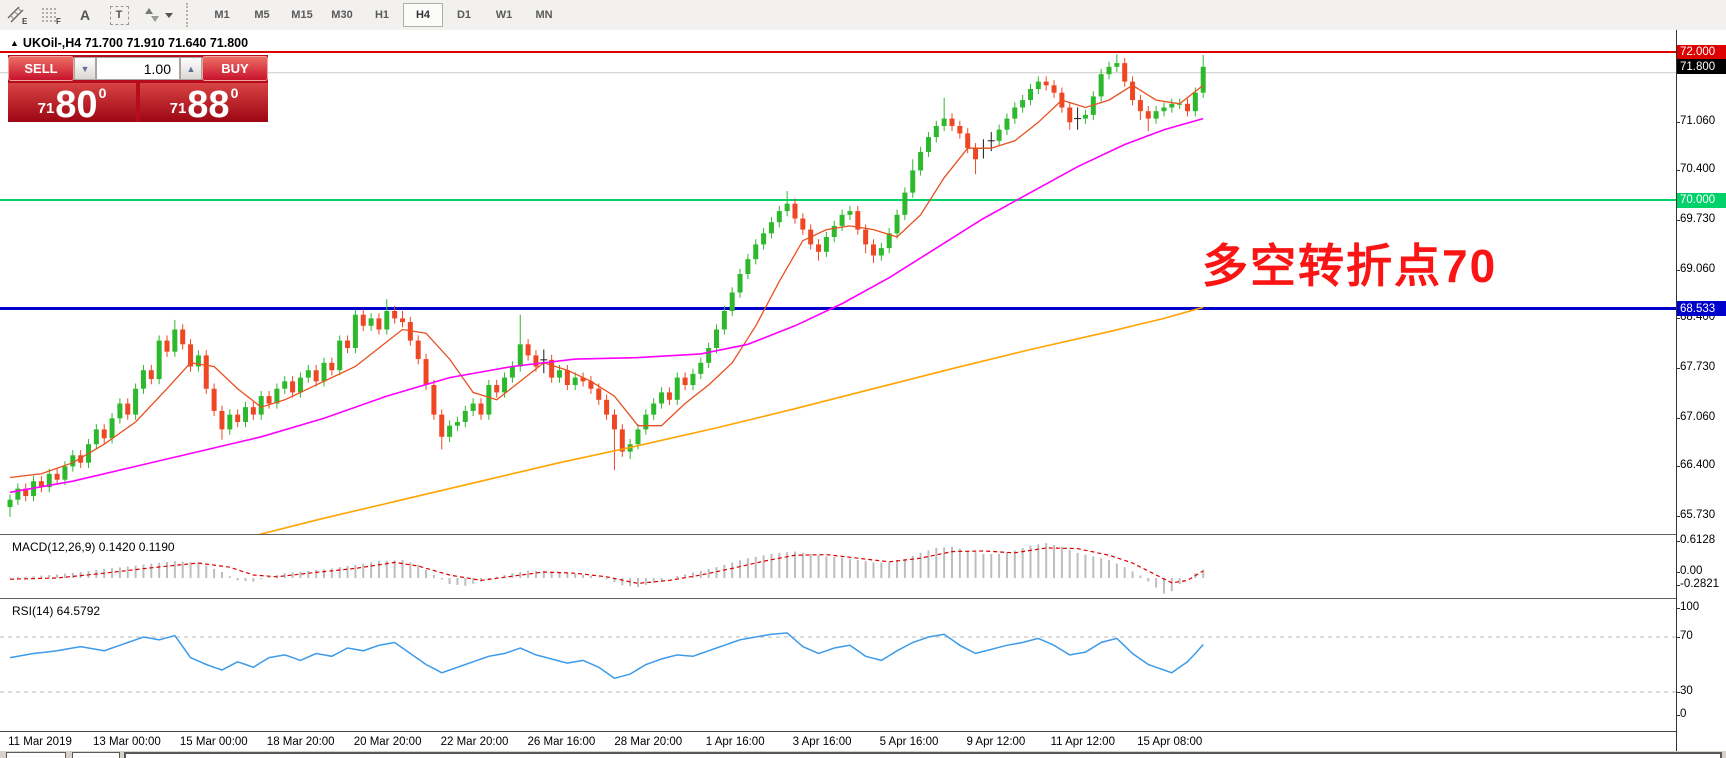  I want to click on timeframe-button-m1: M1, so click(222, 15).